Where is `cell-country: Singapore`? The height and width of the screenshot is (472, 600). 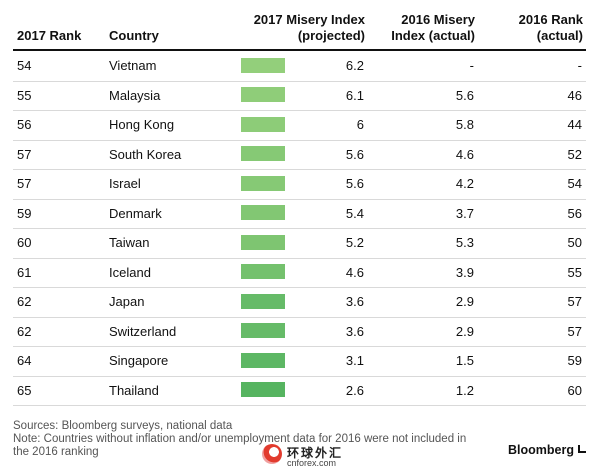 cell-country: Singapore is located at coordinates (139, 360).